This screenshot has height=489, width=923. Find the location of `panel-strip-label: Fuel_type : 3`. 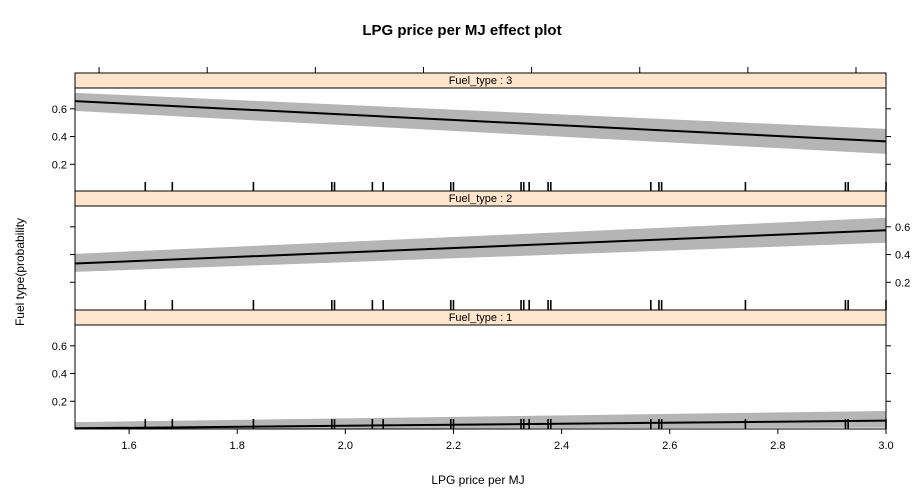

panel-strip-label: Fuel_type : 3 is located at coordinates (481, 81).